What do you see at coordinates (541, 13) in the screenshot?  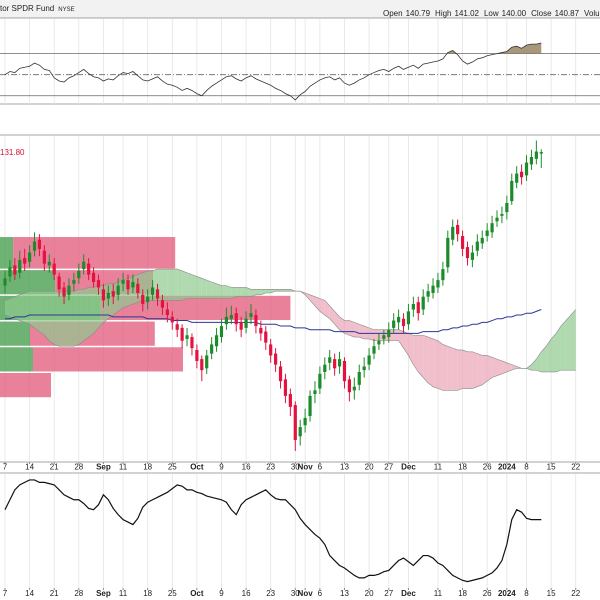 I see `quote-name: Close` at bounding box center [541, 13].